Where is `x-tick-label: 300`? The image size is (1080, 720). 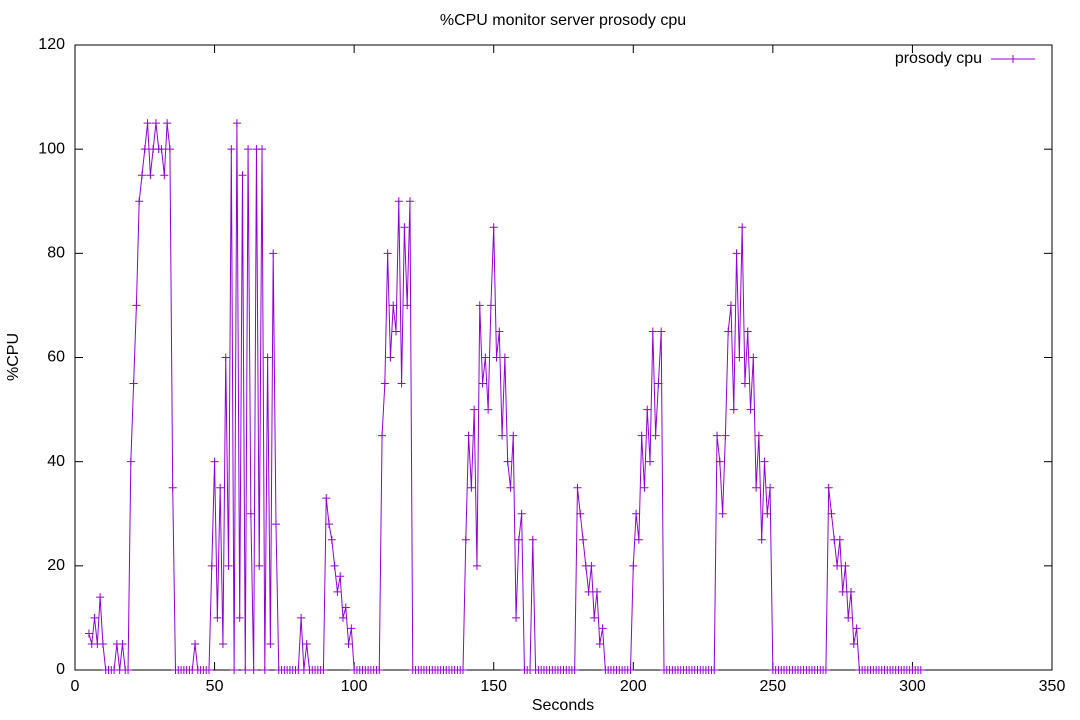 x-tick-label: 300 is located at coordinates (912, 686).